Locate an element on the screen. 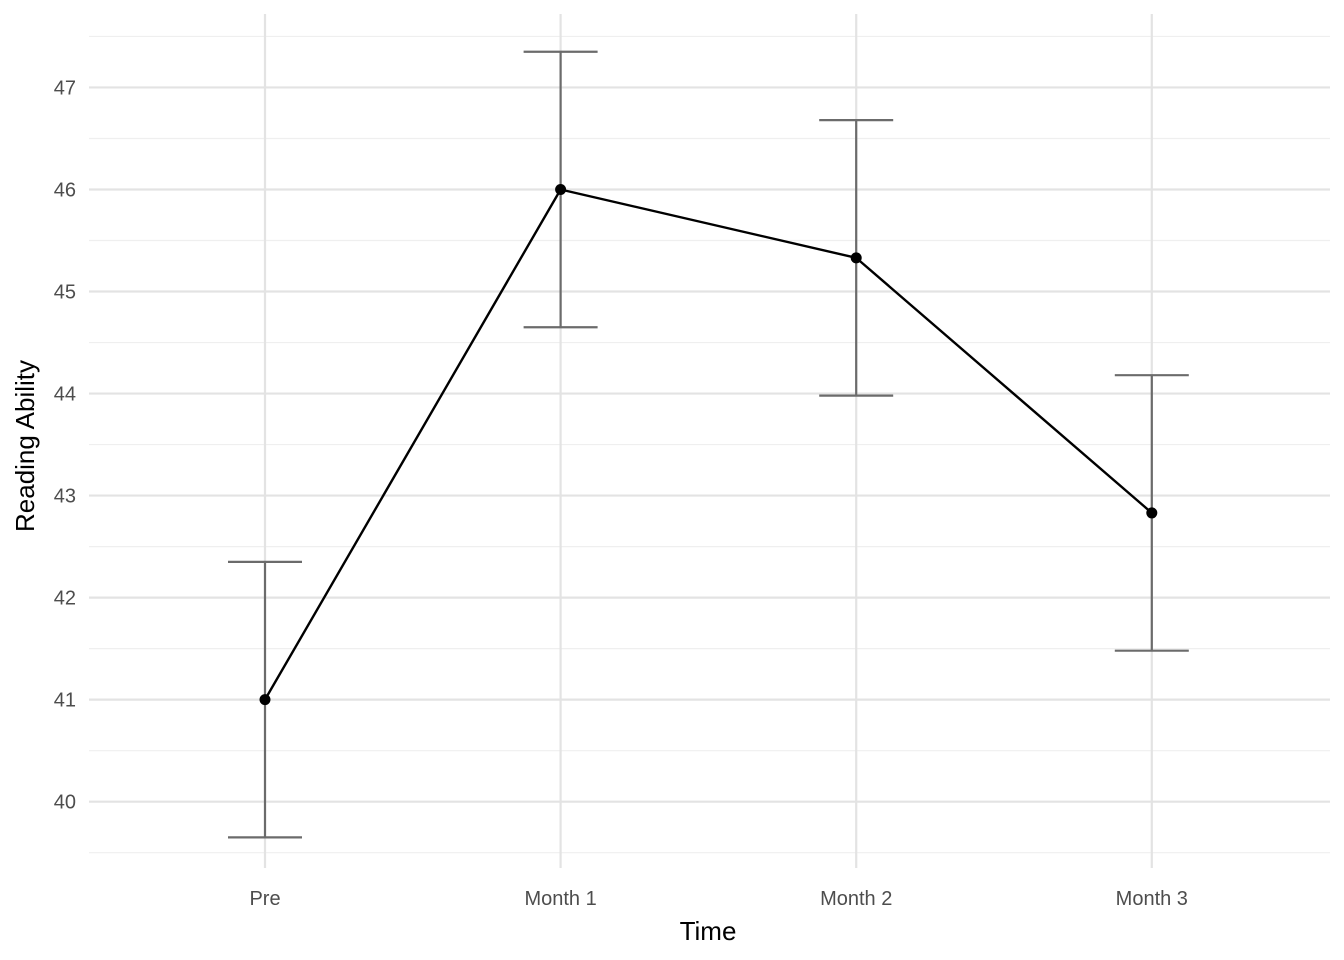 Image resolution: width=1344 pixels, height=960 pixels. x-tick-label: Month 1 is located at coordinates (560, 899).